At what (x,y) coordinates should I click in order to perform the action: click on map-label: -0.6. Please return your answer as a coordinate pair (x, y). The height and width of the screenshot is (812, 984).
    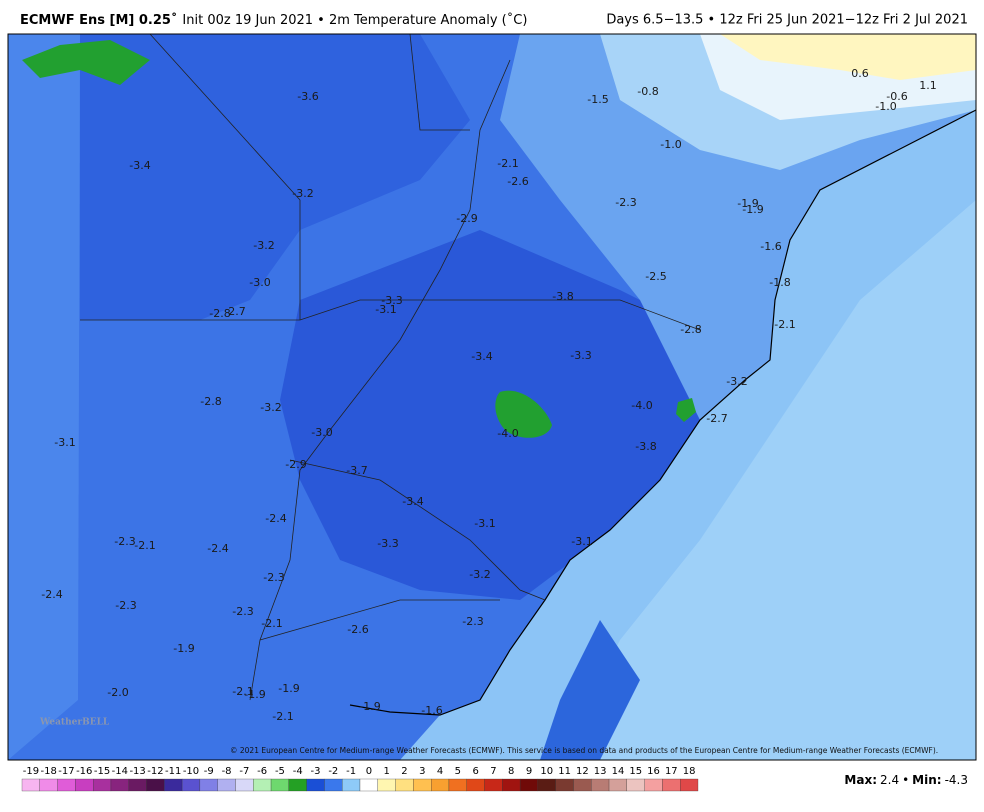
    Looking at the image, I should click on (896, 96).